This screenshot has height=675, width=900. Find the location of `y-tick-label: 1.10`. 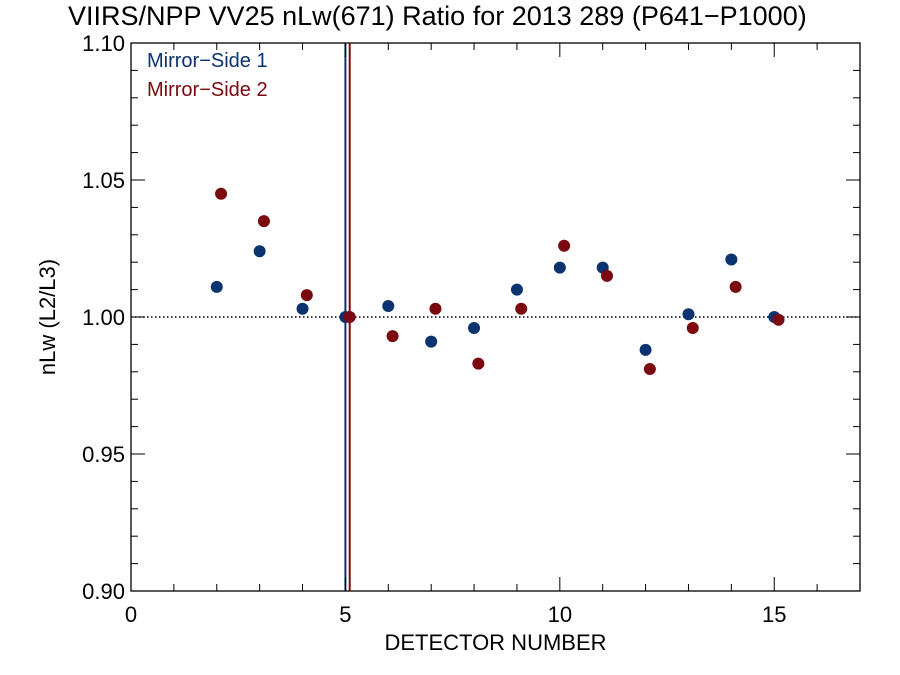

y-tick-label: 1.10 is located at coordinates (103, 43).